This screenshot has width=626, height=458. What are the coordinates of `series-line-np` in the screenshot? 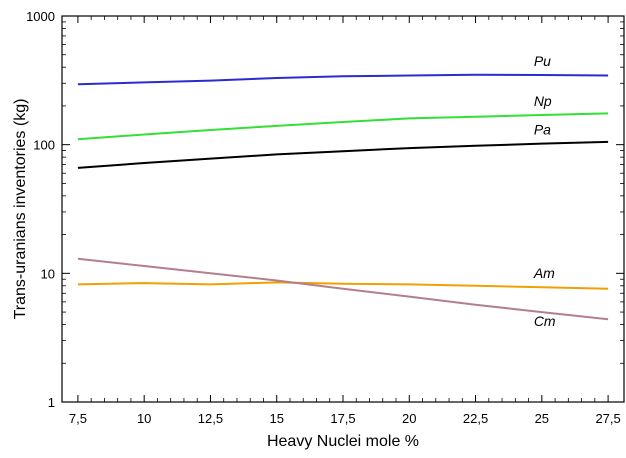 It's located at (343, 126).